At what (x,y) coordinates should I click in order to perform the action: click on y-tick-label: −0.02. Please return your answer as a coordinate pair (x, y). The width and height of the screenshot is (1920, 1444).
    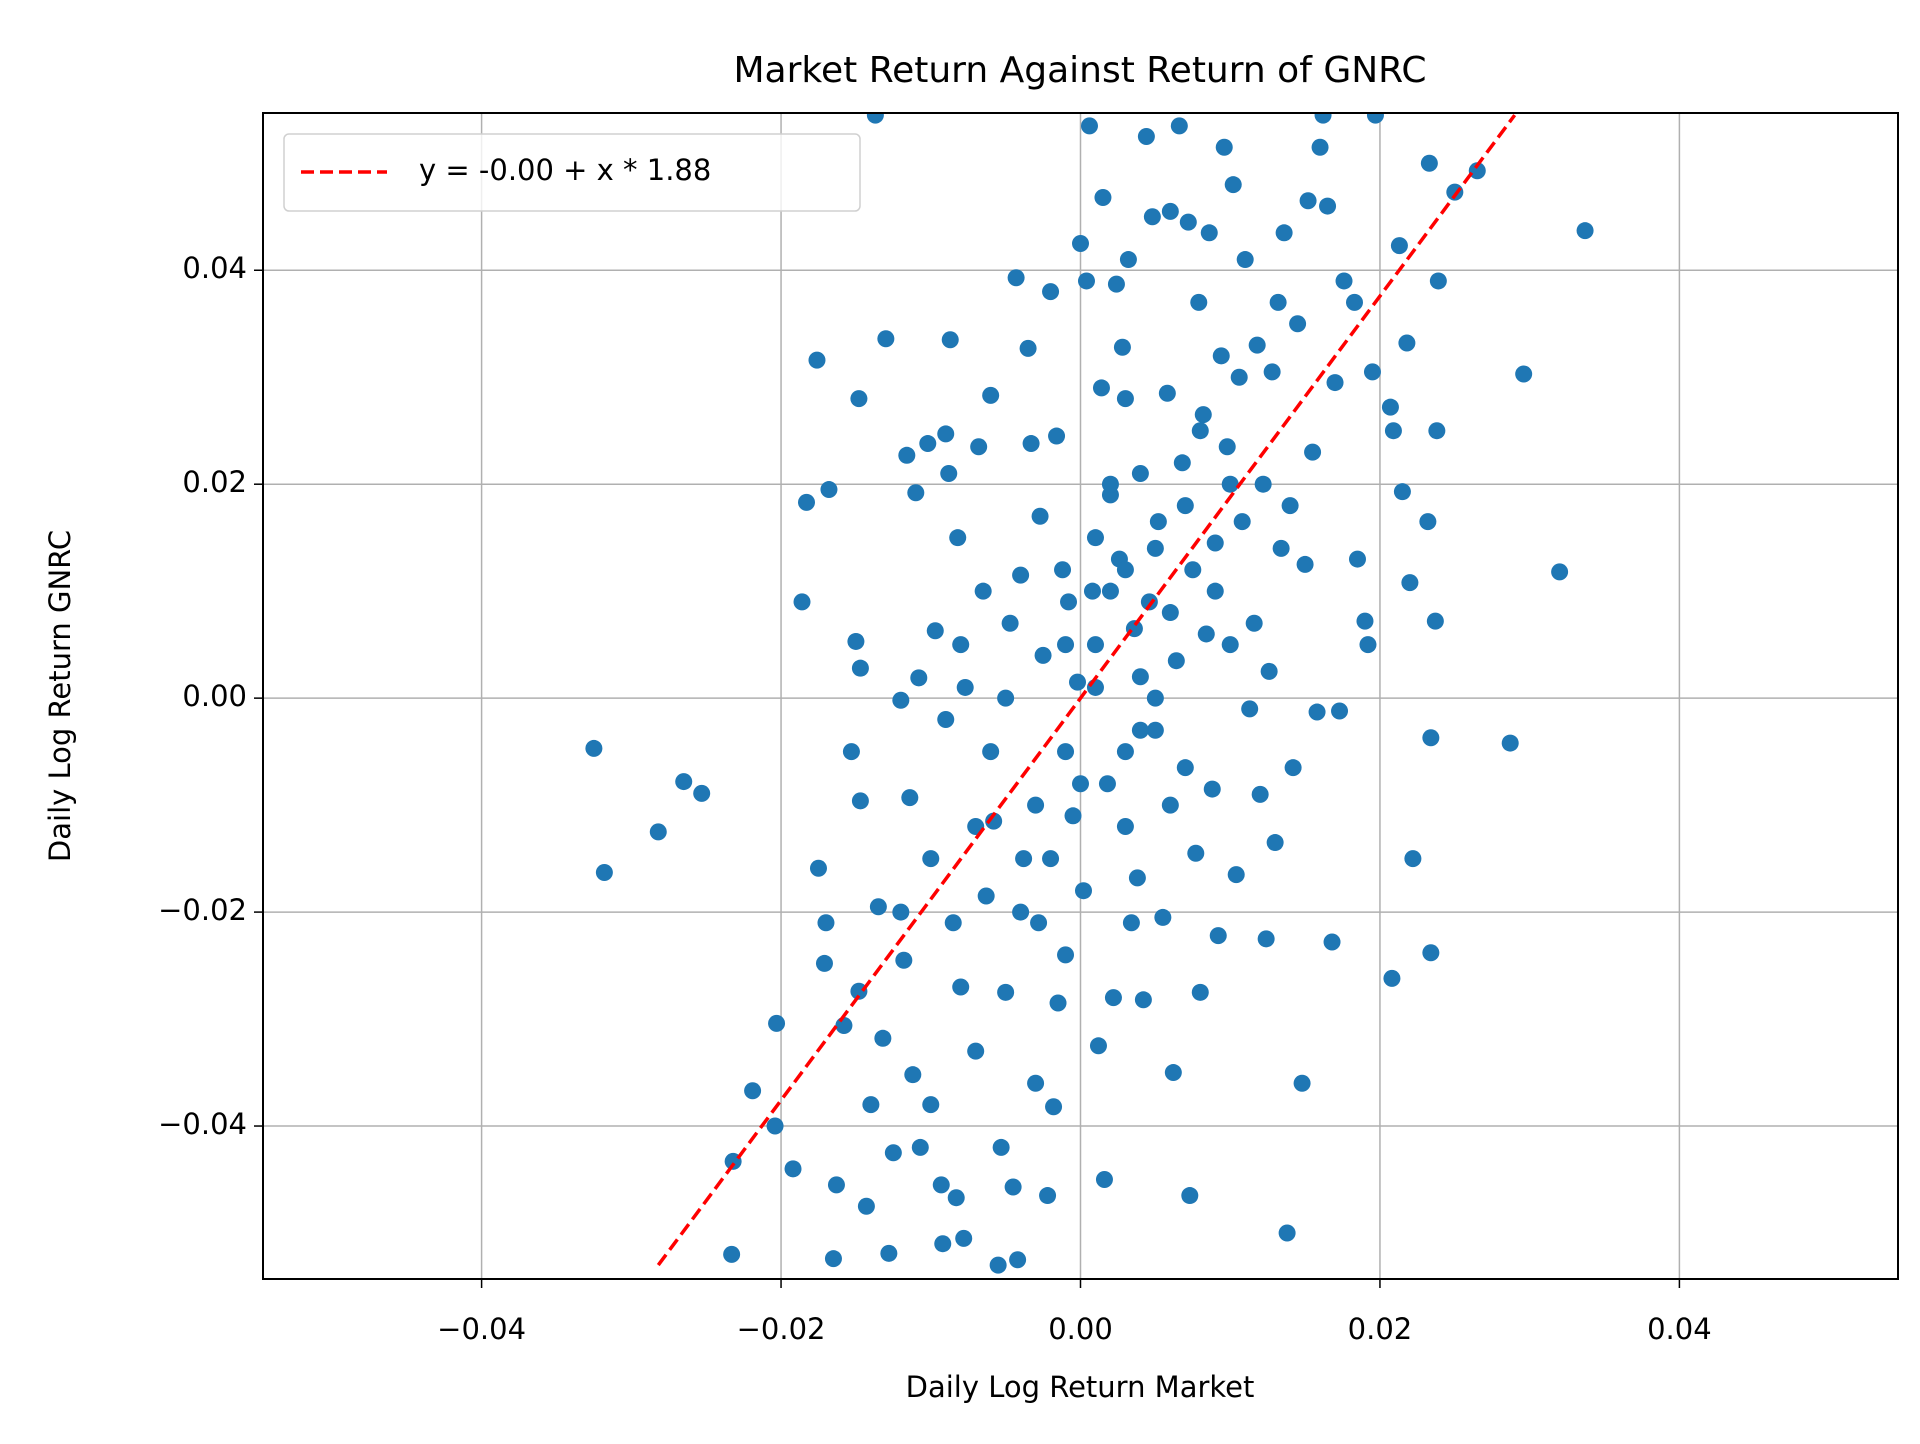
    Looking at the image, I should click on (202, 910).